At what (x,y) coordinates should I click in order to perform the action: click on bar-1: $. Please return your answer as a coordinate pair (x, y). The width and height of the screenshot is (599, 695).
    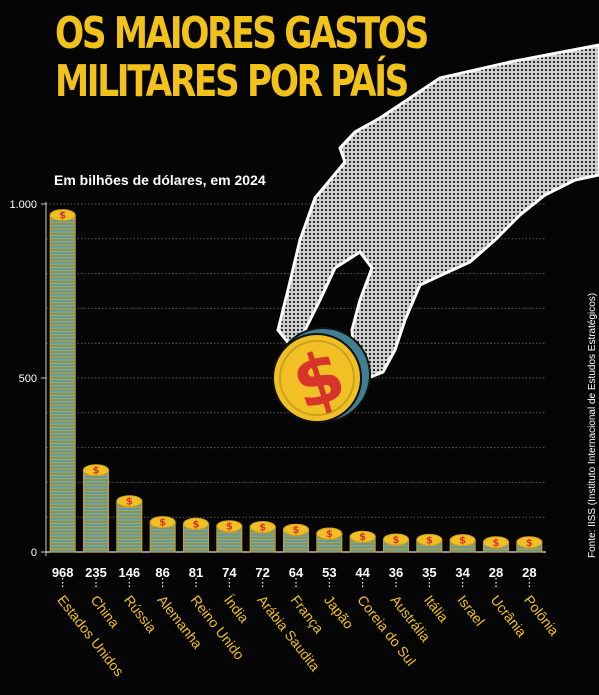
    Looking at the image, I should click on (62, 381).